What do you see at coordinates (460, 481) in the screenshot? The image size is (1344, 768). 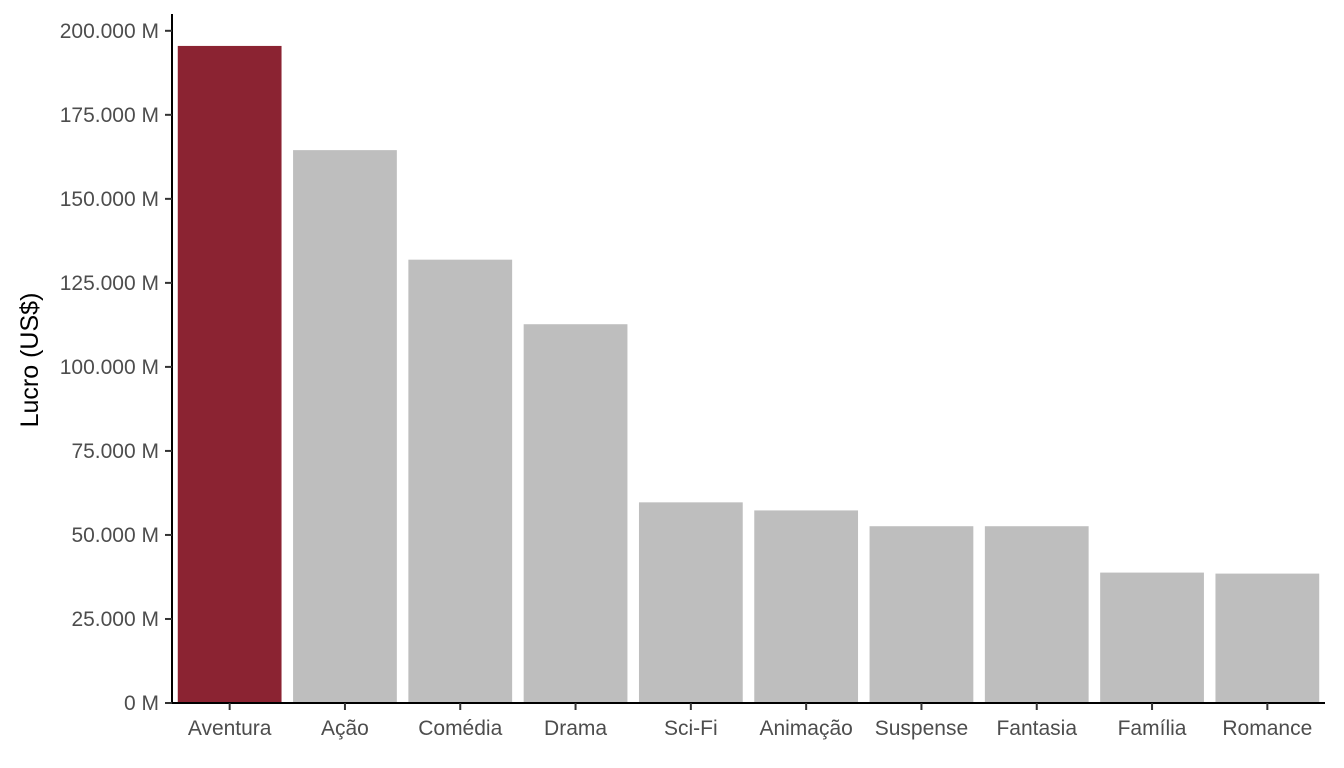 I see `bar-com-dia` at bounding box center [460, 481].